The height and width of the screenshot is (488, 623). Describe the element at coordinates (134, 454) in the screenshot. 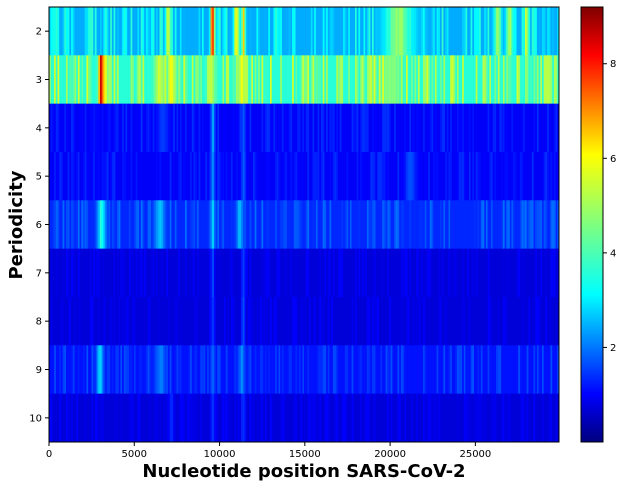

I see `x-tick-label: 5000` at that location.